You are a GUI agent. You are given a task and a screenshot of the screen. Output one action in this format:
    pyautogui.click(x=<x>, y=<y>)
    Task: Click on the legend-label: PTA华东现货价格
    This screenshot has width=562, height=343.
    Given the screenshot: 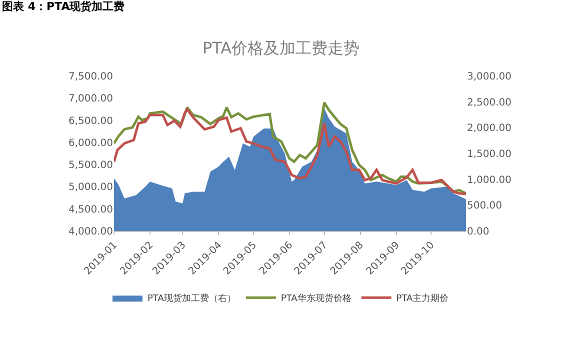 What is the action you would take?
    pyautogui.click(x=316, y=298)
    